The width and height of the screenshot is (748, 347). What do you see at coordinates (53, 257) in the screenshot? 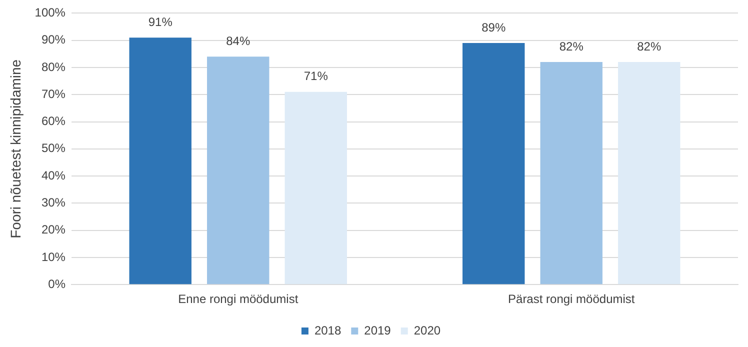
I see `y-tick-label: 10%` at bounding box center [53, 257].